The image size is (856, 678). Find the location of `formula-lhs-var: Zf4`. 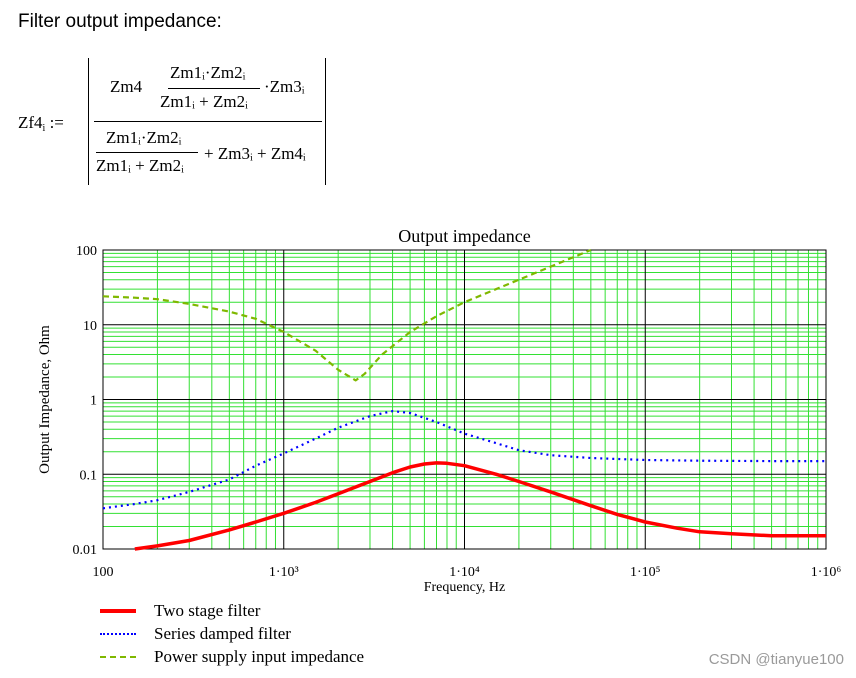

formula-lhs-var: Zf4 is located at coordinates (30, 122).